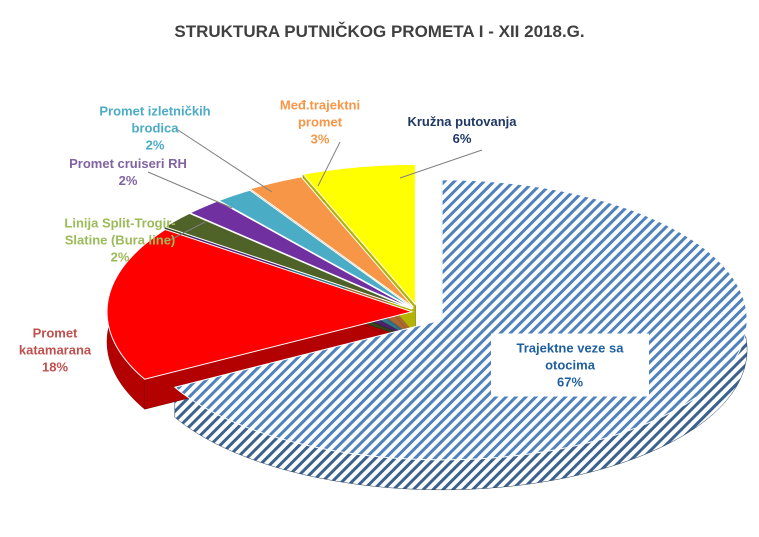 Image resolution: width=759 pixels, height=537 pixels. I want to click on value-label: 67%, so click(570, 382).